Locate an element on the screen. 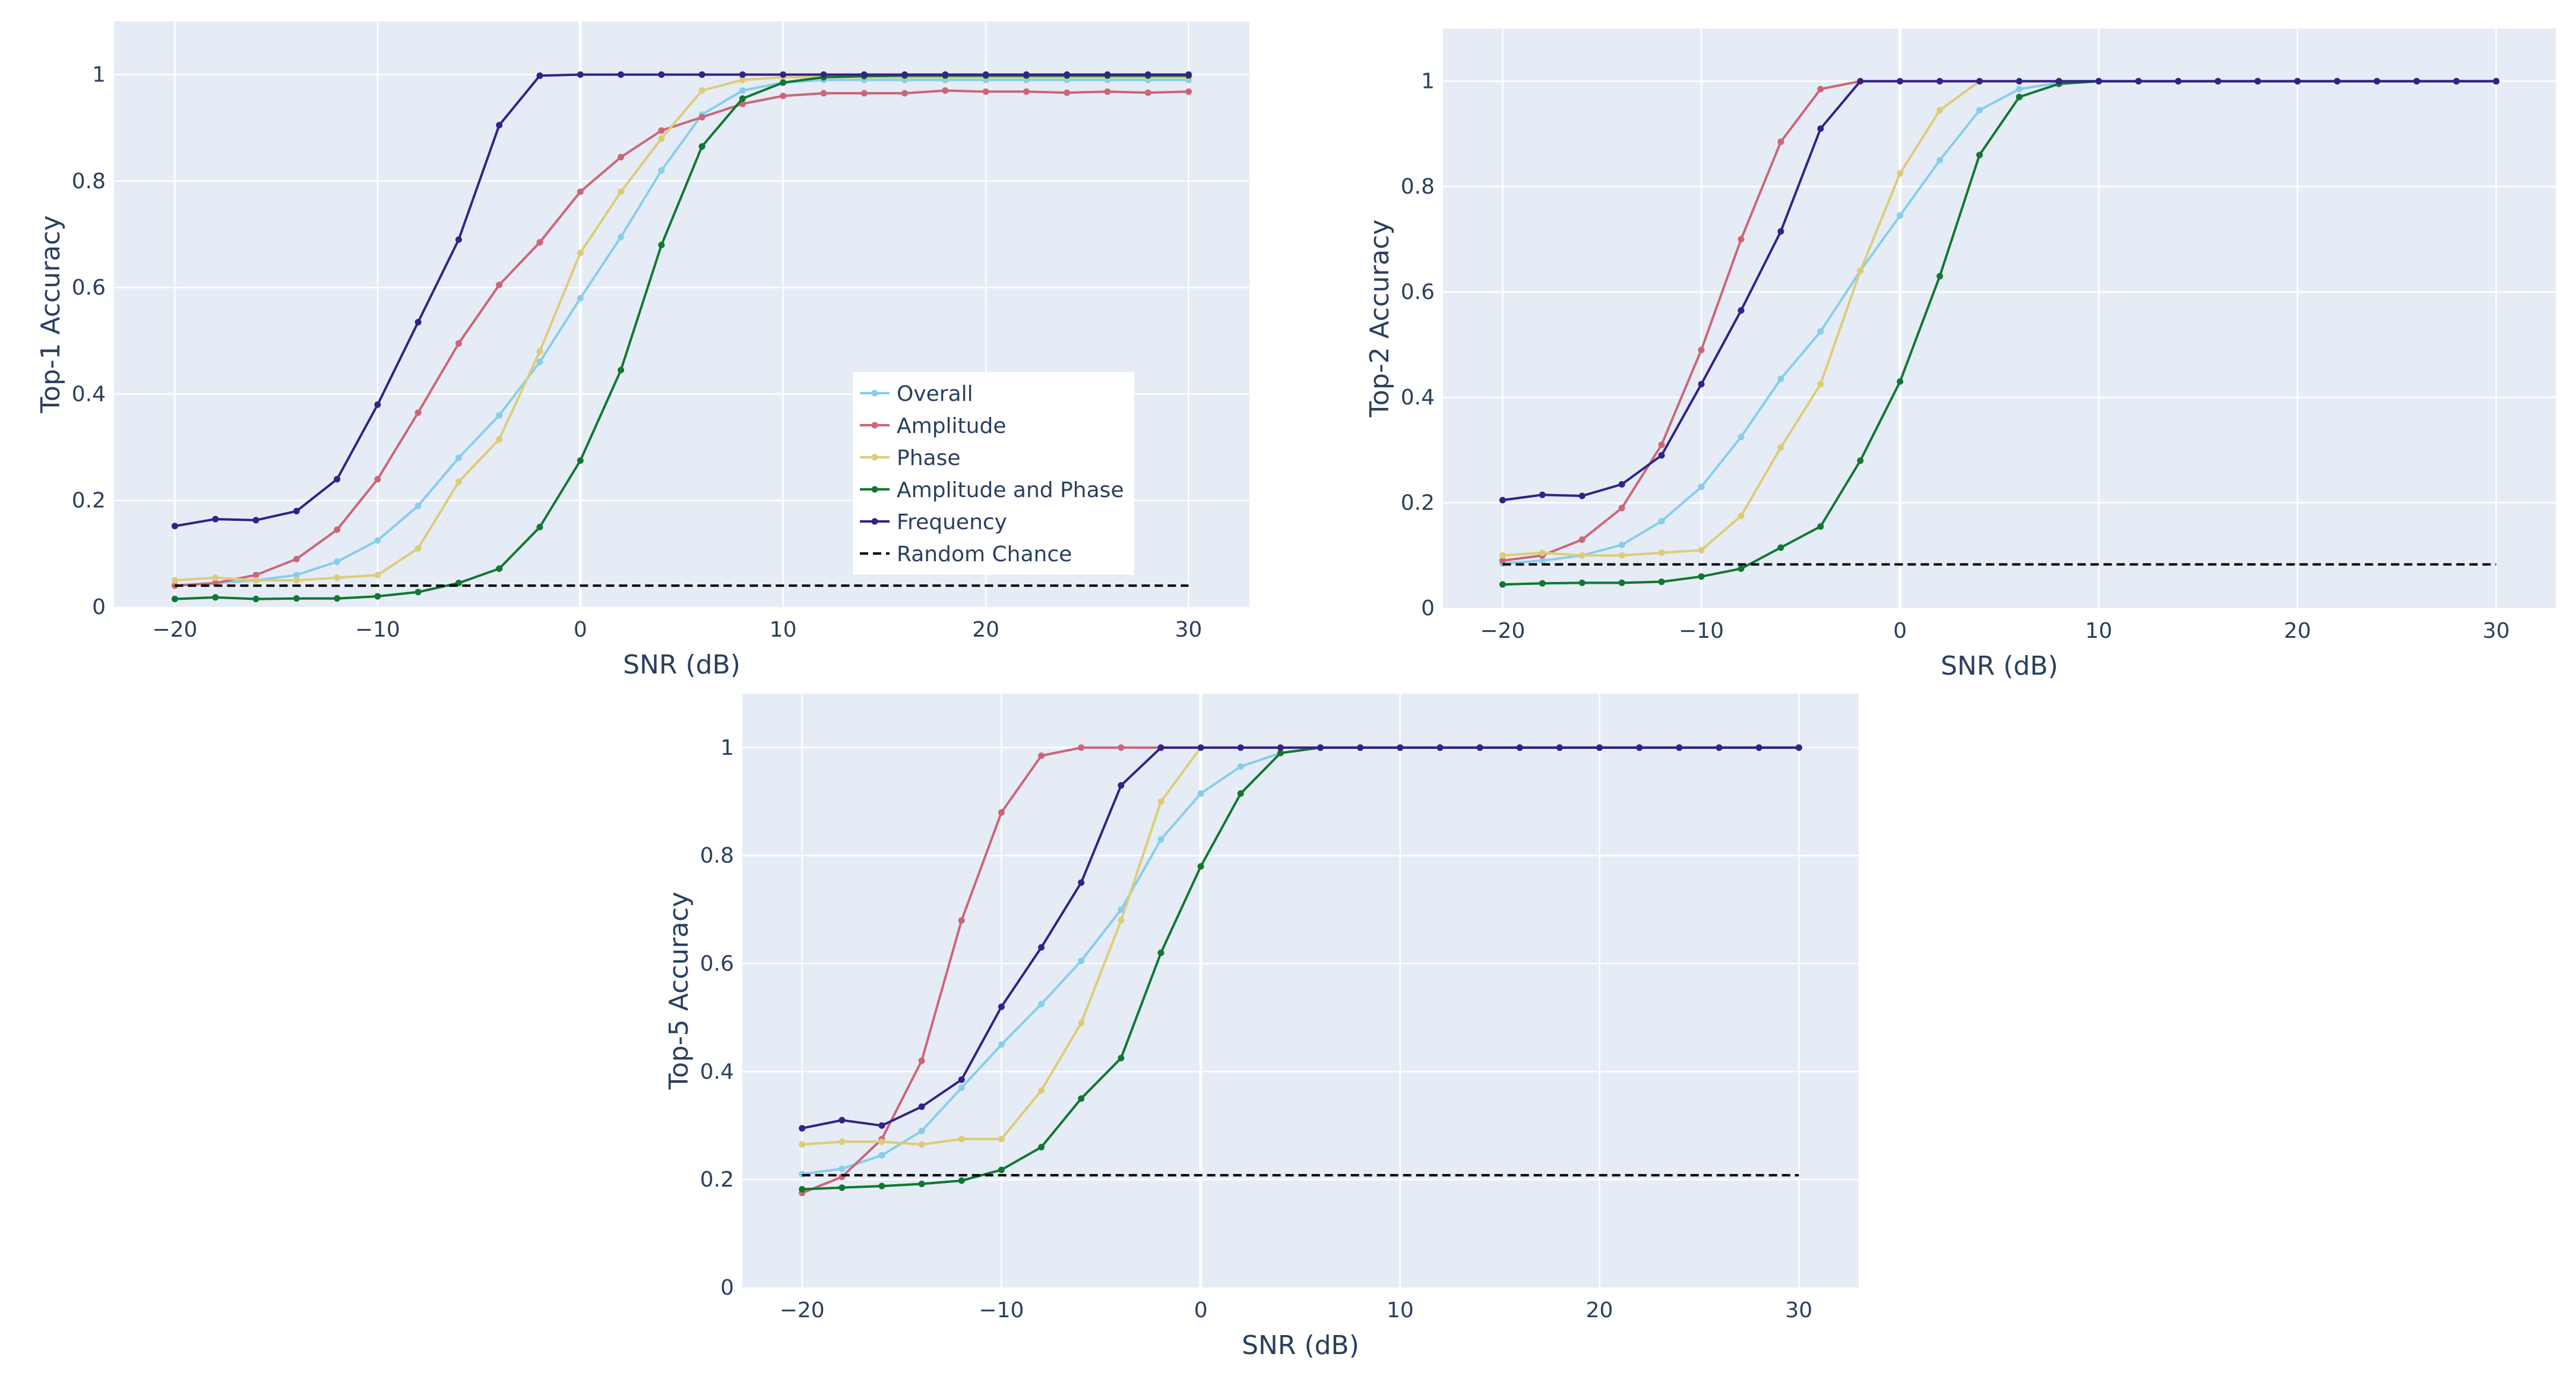 This screenshot has width=2576, height=1379. x-tick-label: 20 is located at coordinates (985, 630).